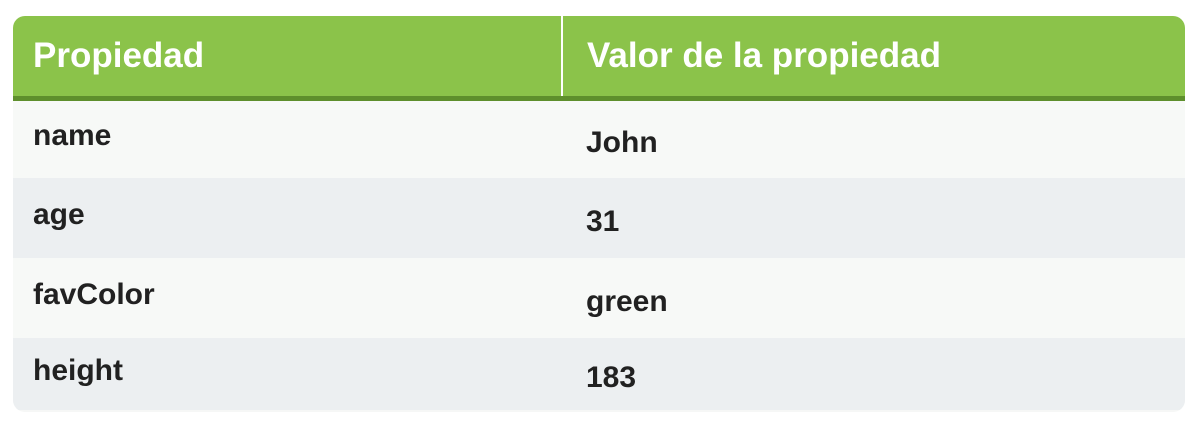  I want to click on value-cell: green, so click(627, 301).